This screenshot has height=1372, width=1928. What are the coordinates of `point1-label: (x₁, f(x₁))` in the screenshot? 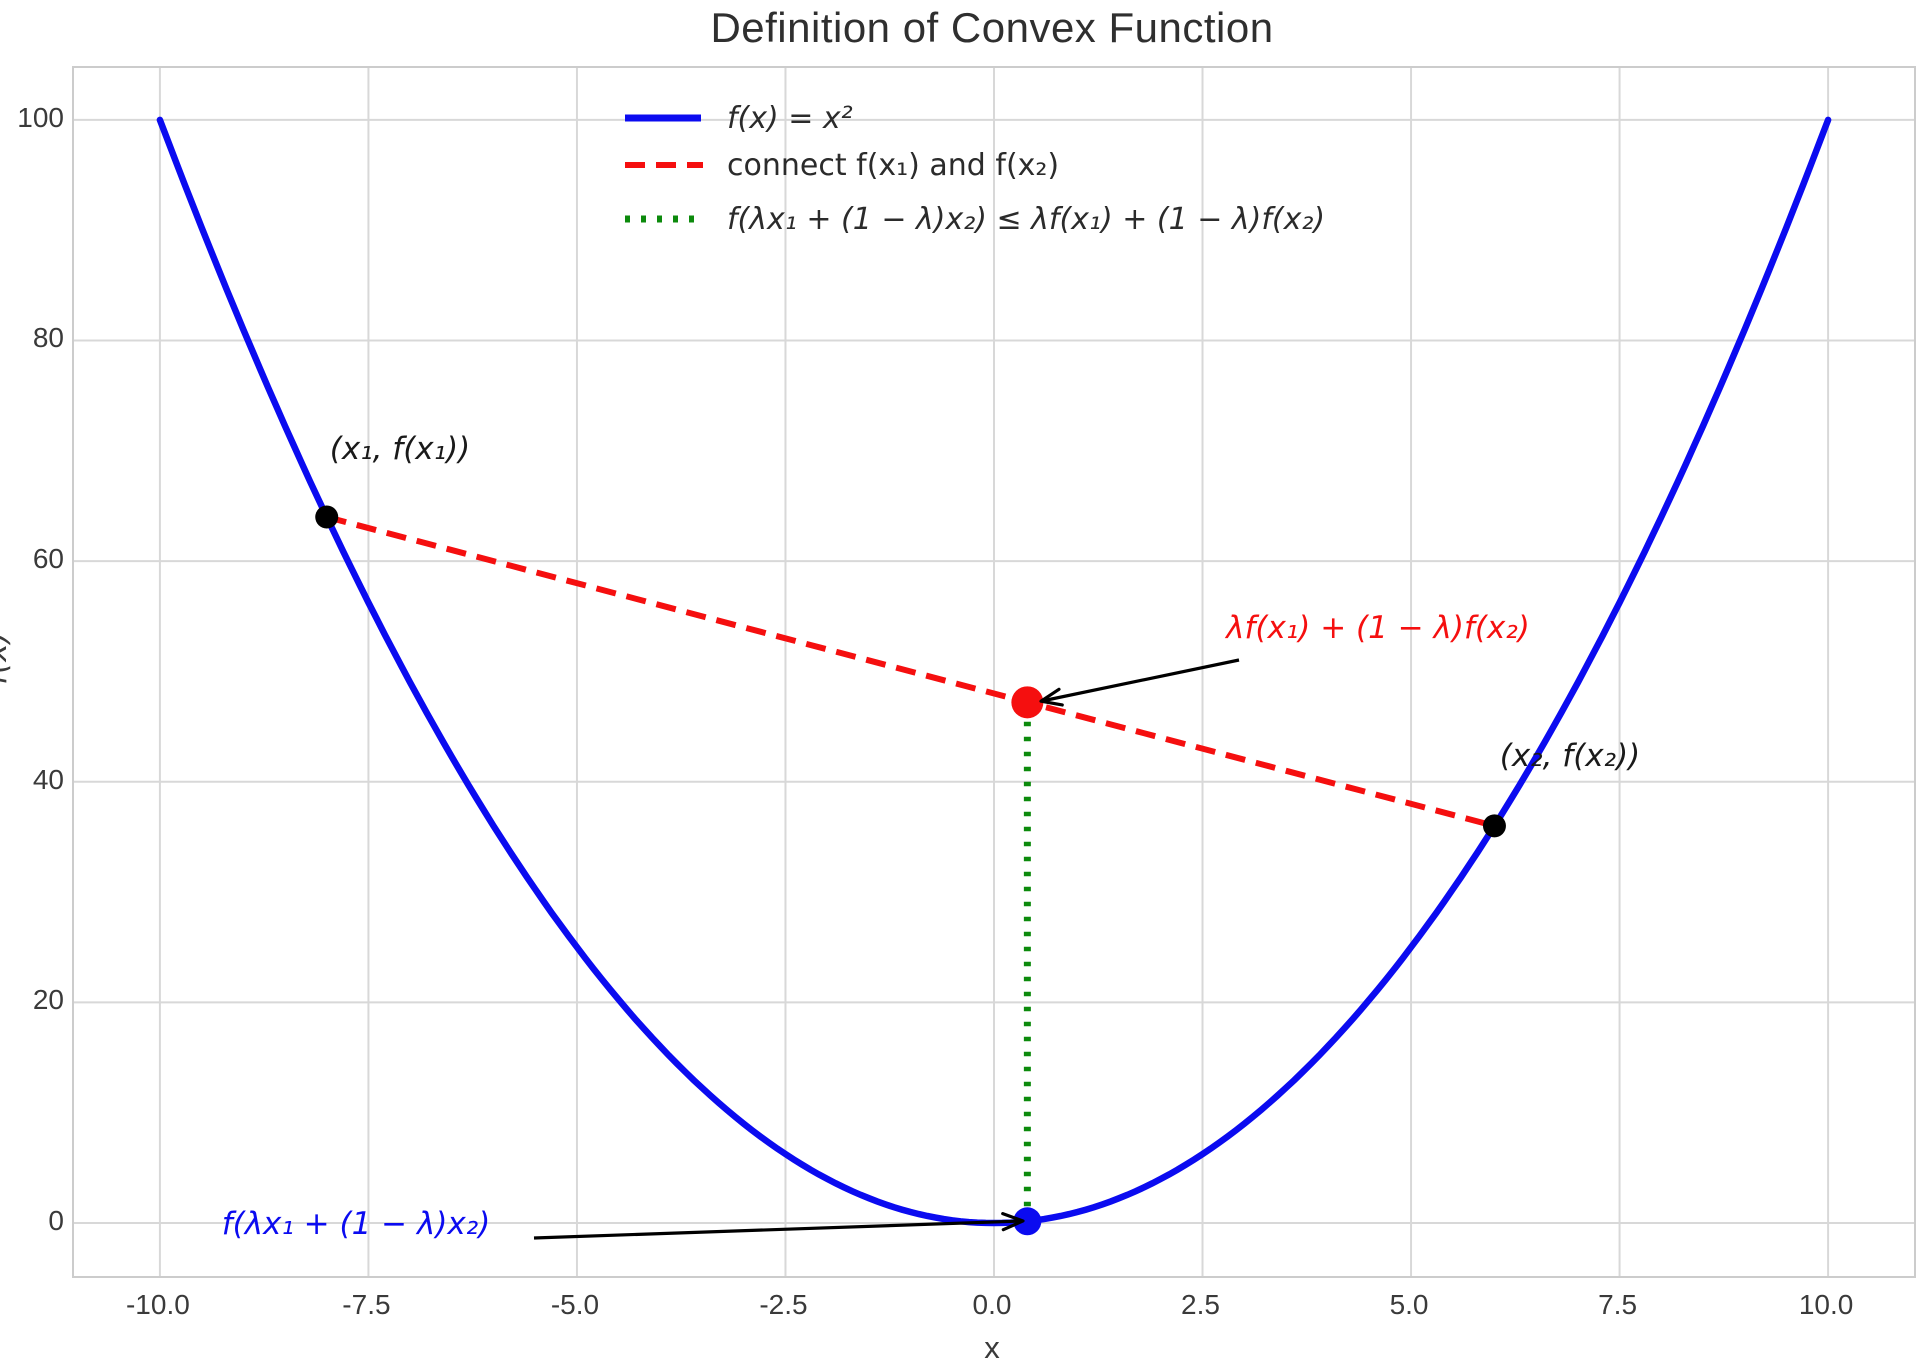 It's located at (400, 449).